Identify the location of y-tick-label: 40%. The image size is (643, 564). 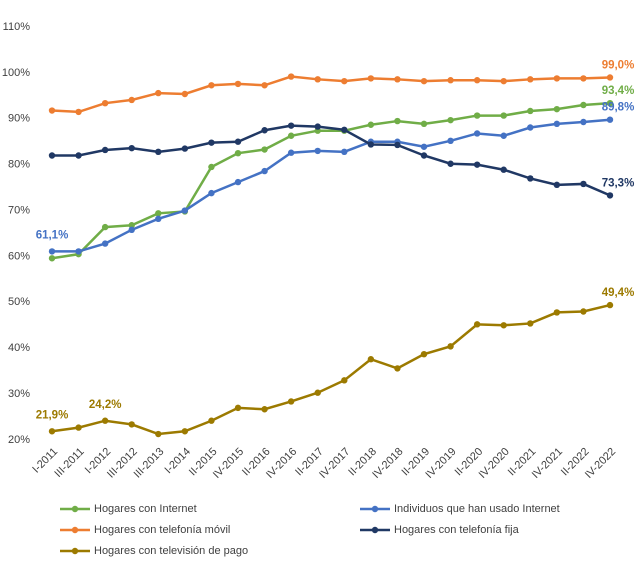
(19, 348).